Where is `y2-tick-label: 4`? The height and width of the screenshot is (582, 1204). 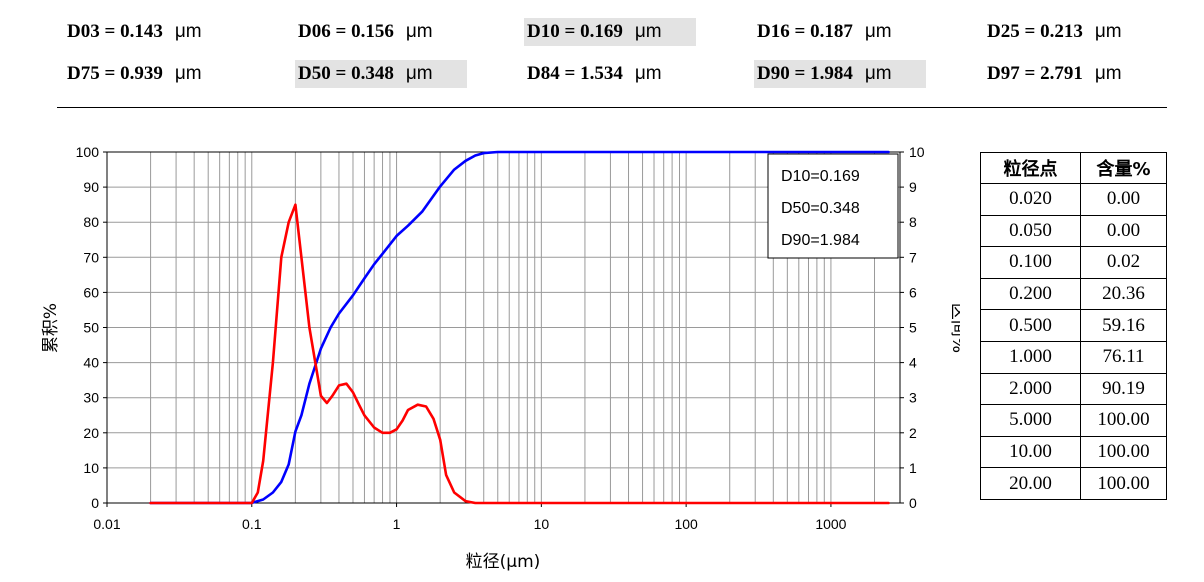
y2-tick-label: 4 is located at coordinates (913, 363).